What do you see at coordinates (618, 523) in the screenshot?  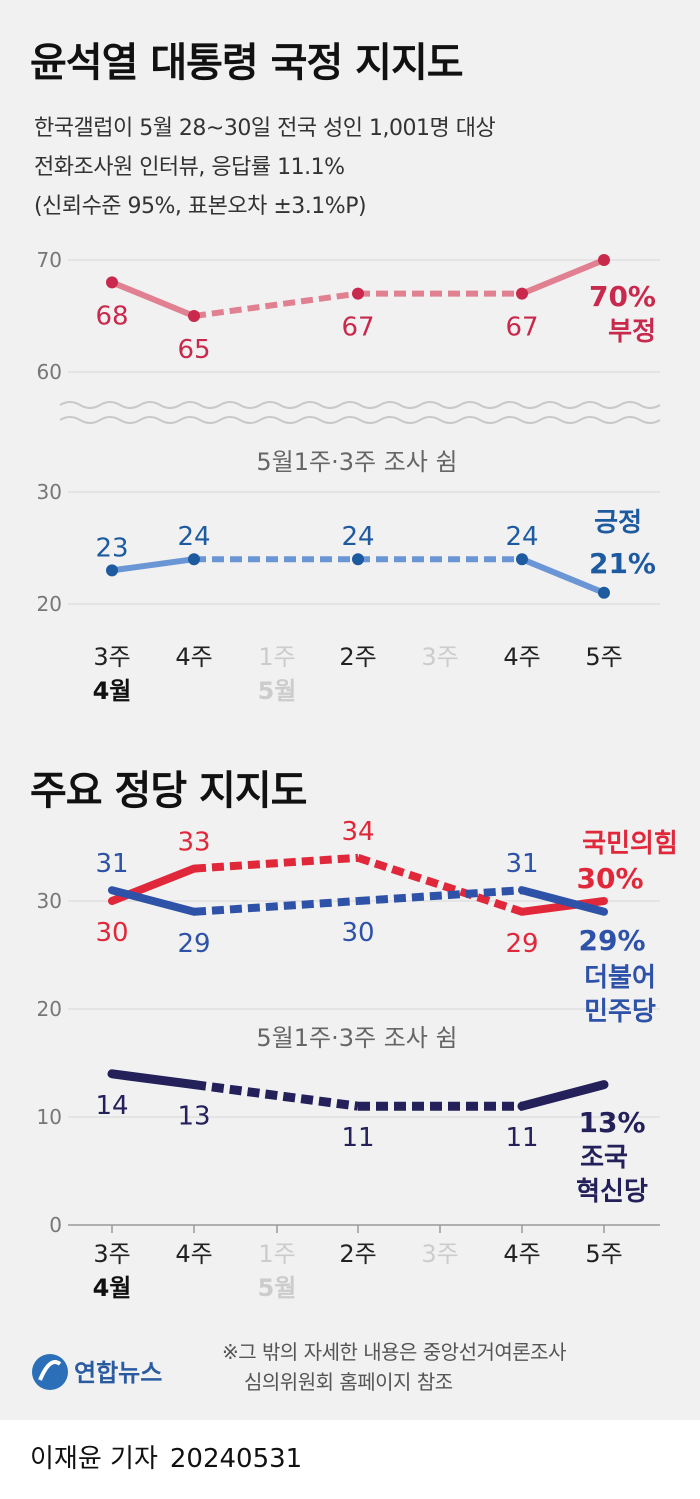 I see `positive-series-name: 긍정` at bounding box center [618, 523].